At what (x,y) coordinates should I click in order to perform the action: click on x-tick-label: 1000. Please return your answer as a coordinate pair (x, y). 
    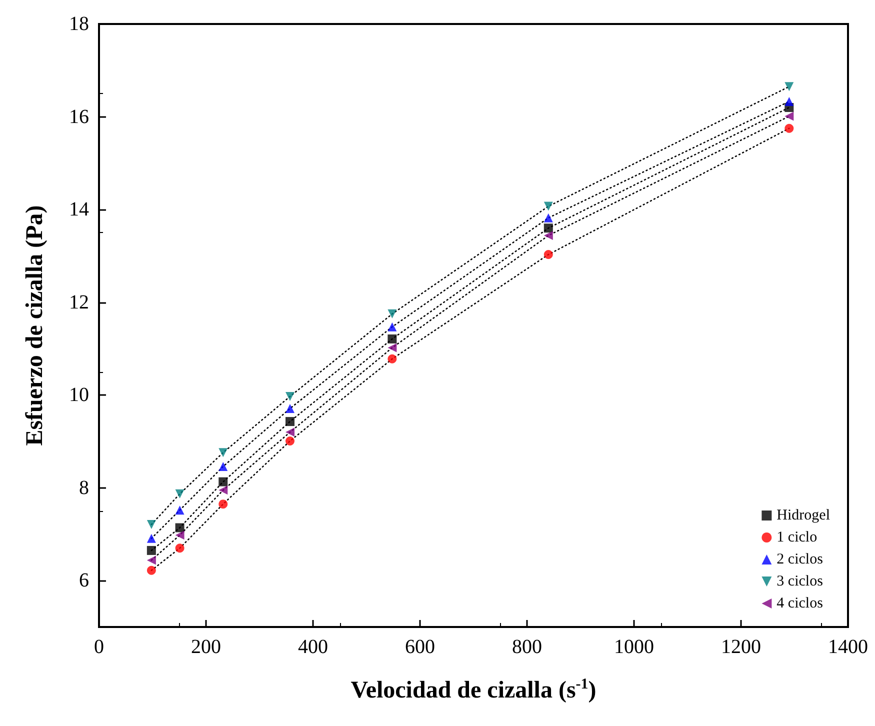
    Looking at the image, I should click on (634, 647).